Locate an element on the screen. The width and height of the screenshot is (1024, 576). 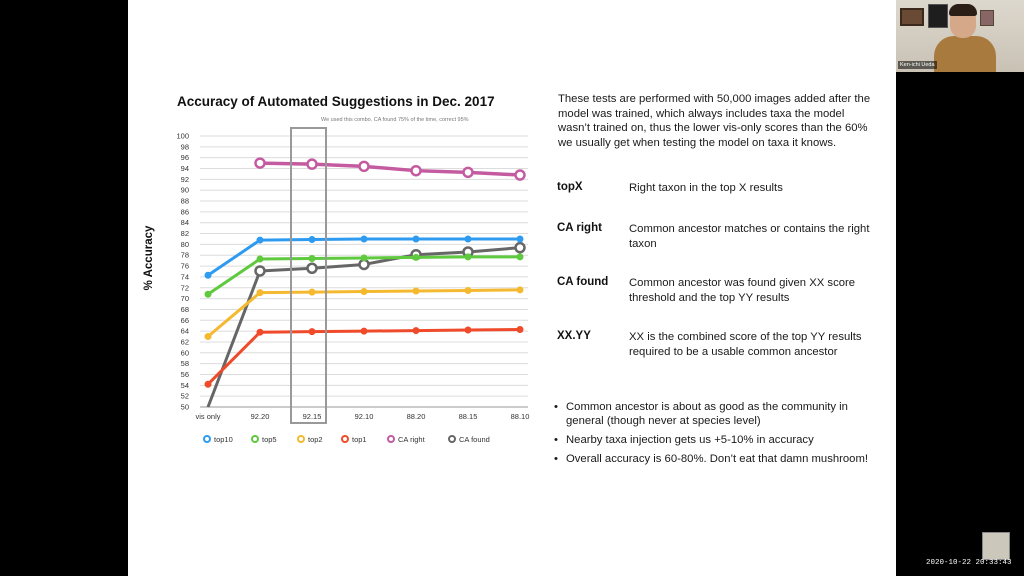
x-tick-label: 88.15 is located at coordinates (468, 416).